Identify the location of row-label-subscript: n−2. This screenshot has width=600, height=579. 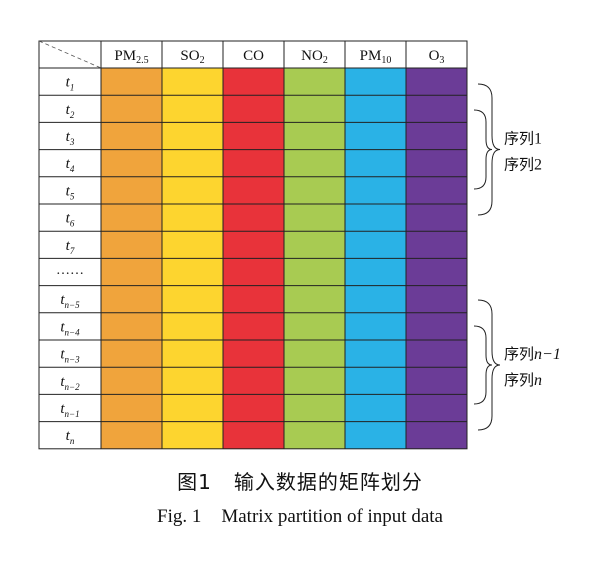
(73, 387).